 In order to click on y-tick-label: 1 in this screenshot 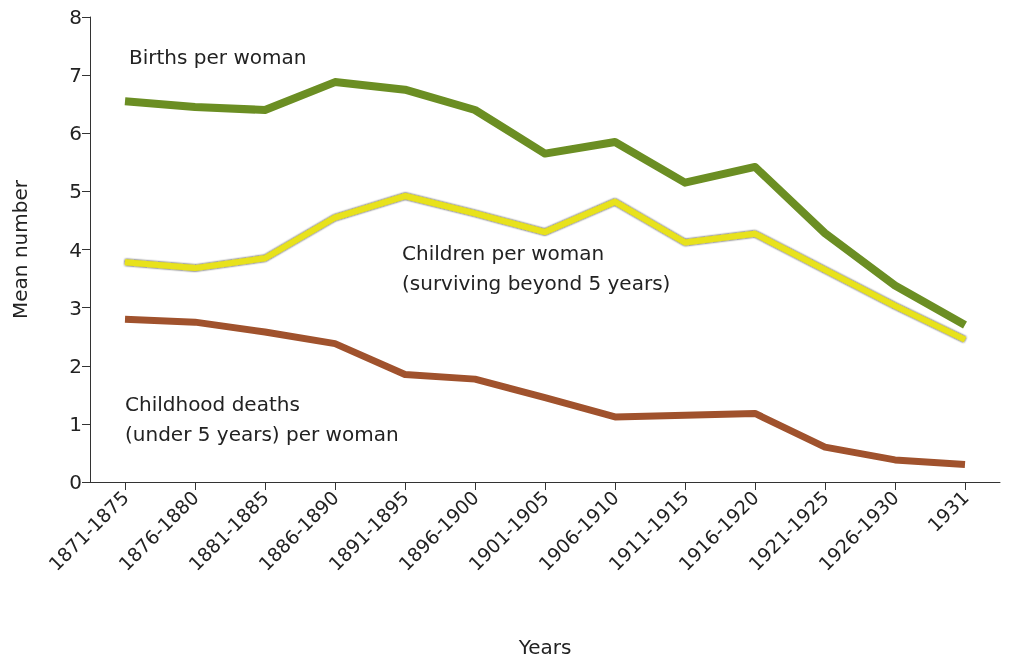, I will do `click(75, 423)`.